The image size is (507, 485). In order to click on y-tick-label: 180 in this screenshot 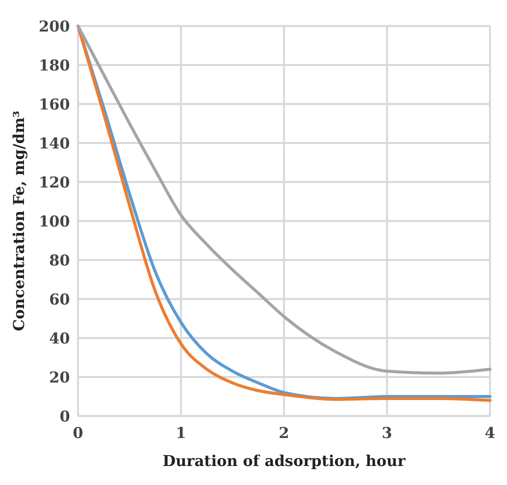, I will do `click(54, 65)`.